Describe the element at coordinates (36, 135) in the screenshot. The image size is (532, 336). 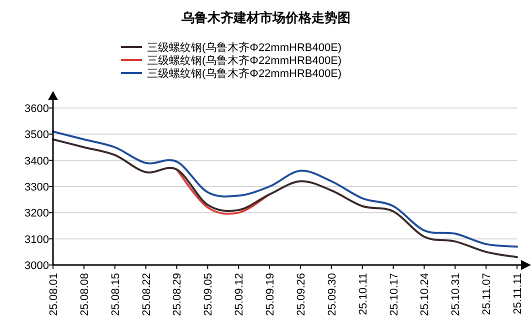
I see `y-tick-label: 3500` at that location.